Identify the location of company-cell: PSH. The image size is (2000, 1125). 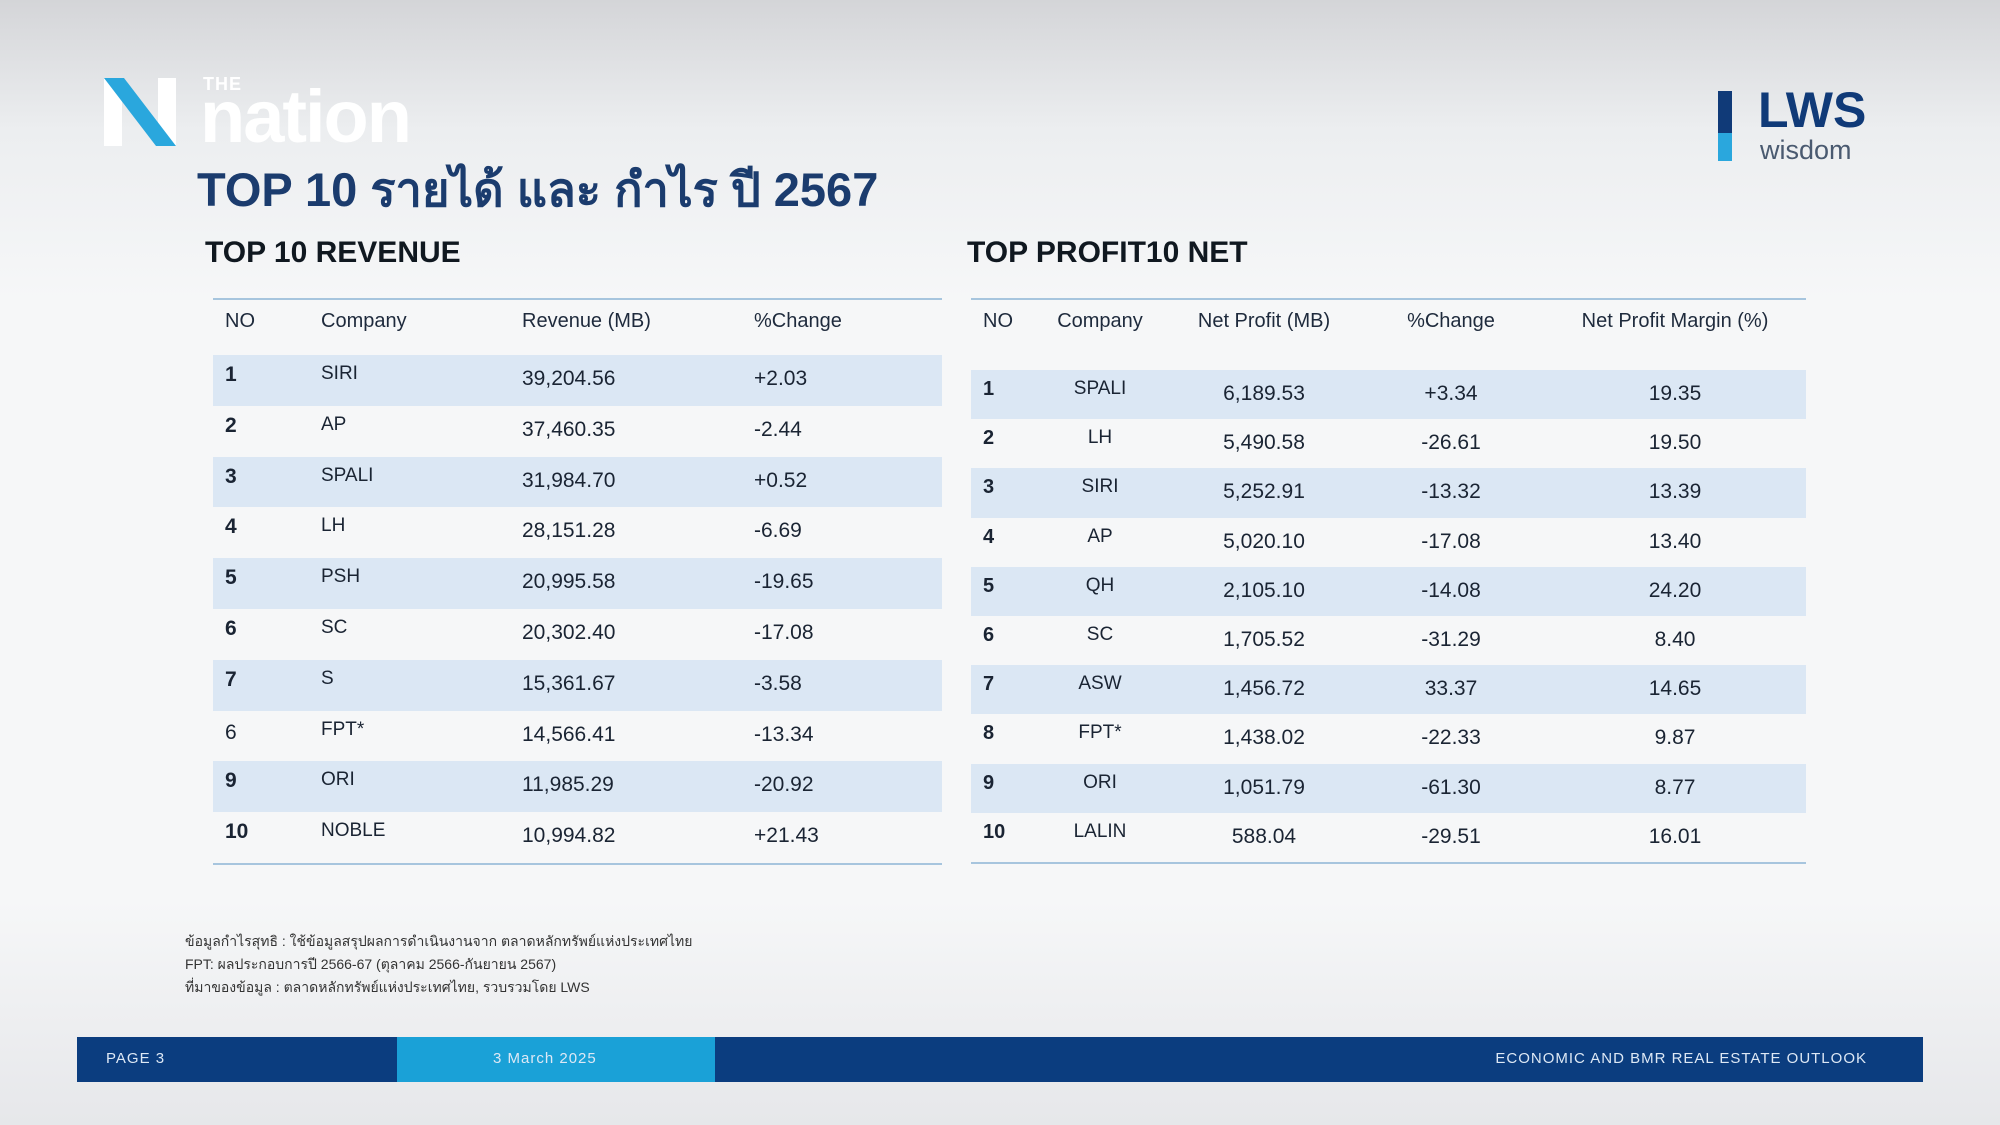
(341, 577).